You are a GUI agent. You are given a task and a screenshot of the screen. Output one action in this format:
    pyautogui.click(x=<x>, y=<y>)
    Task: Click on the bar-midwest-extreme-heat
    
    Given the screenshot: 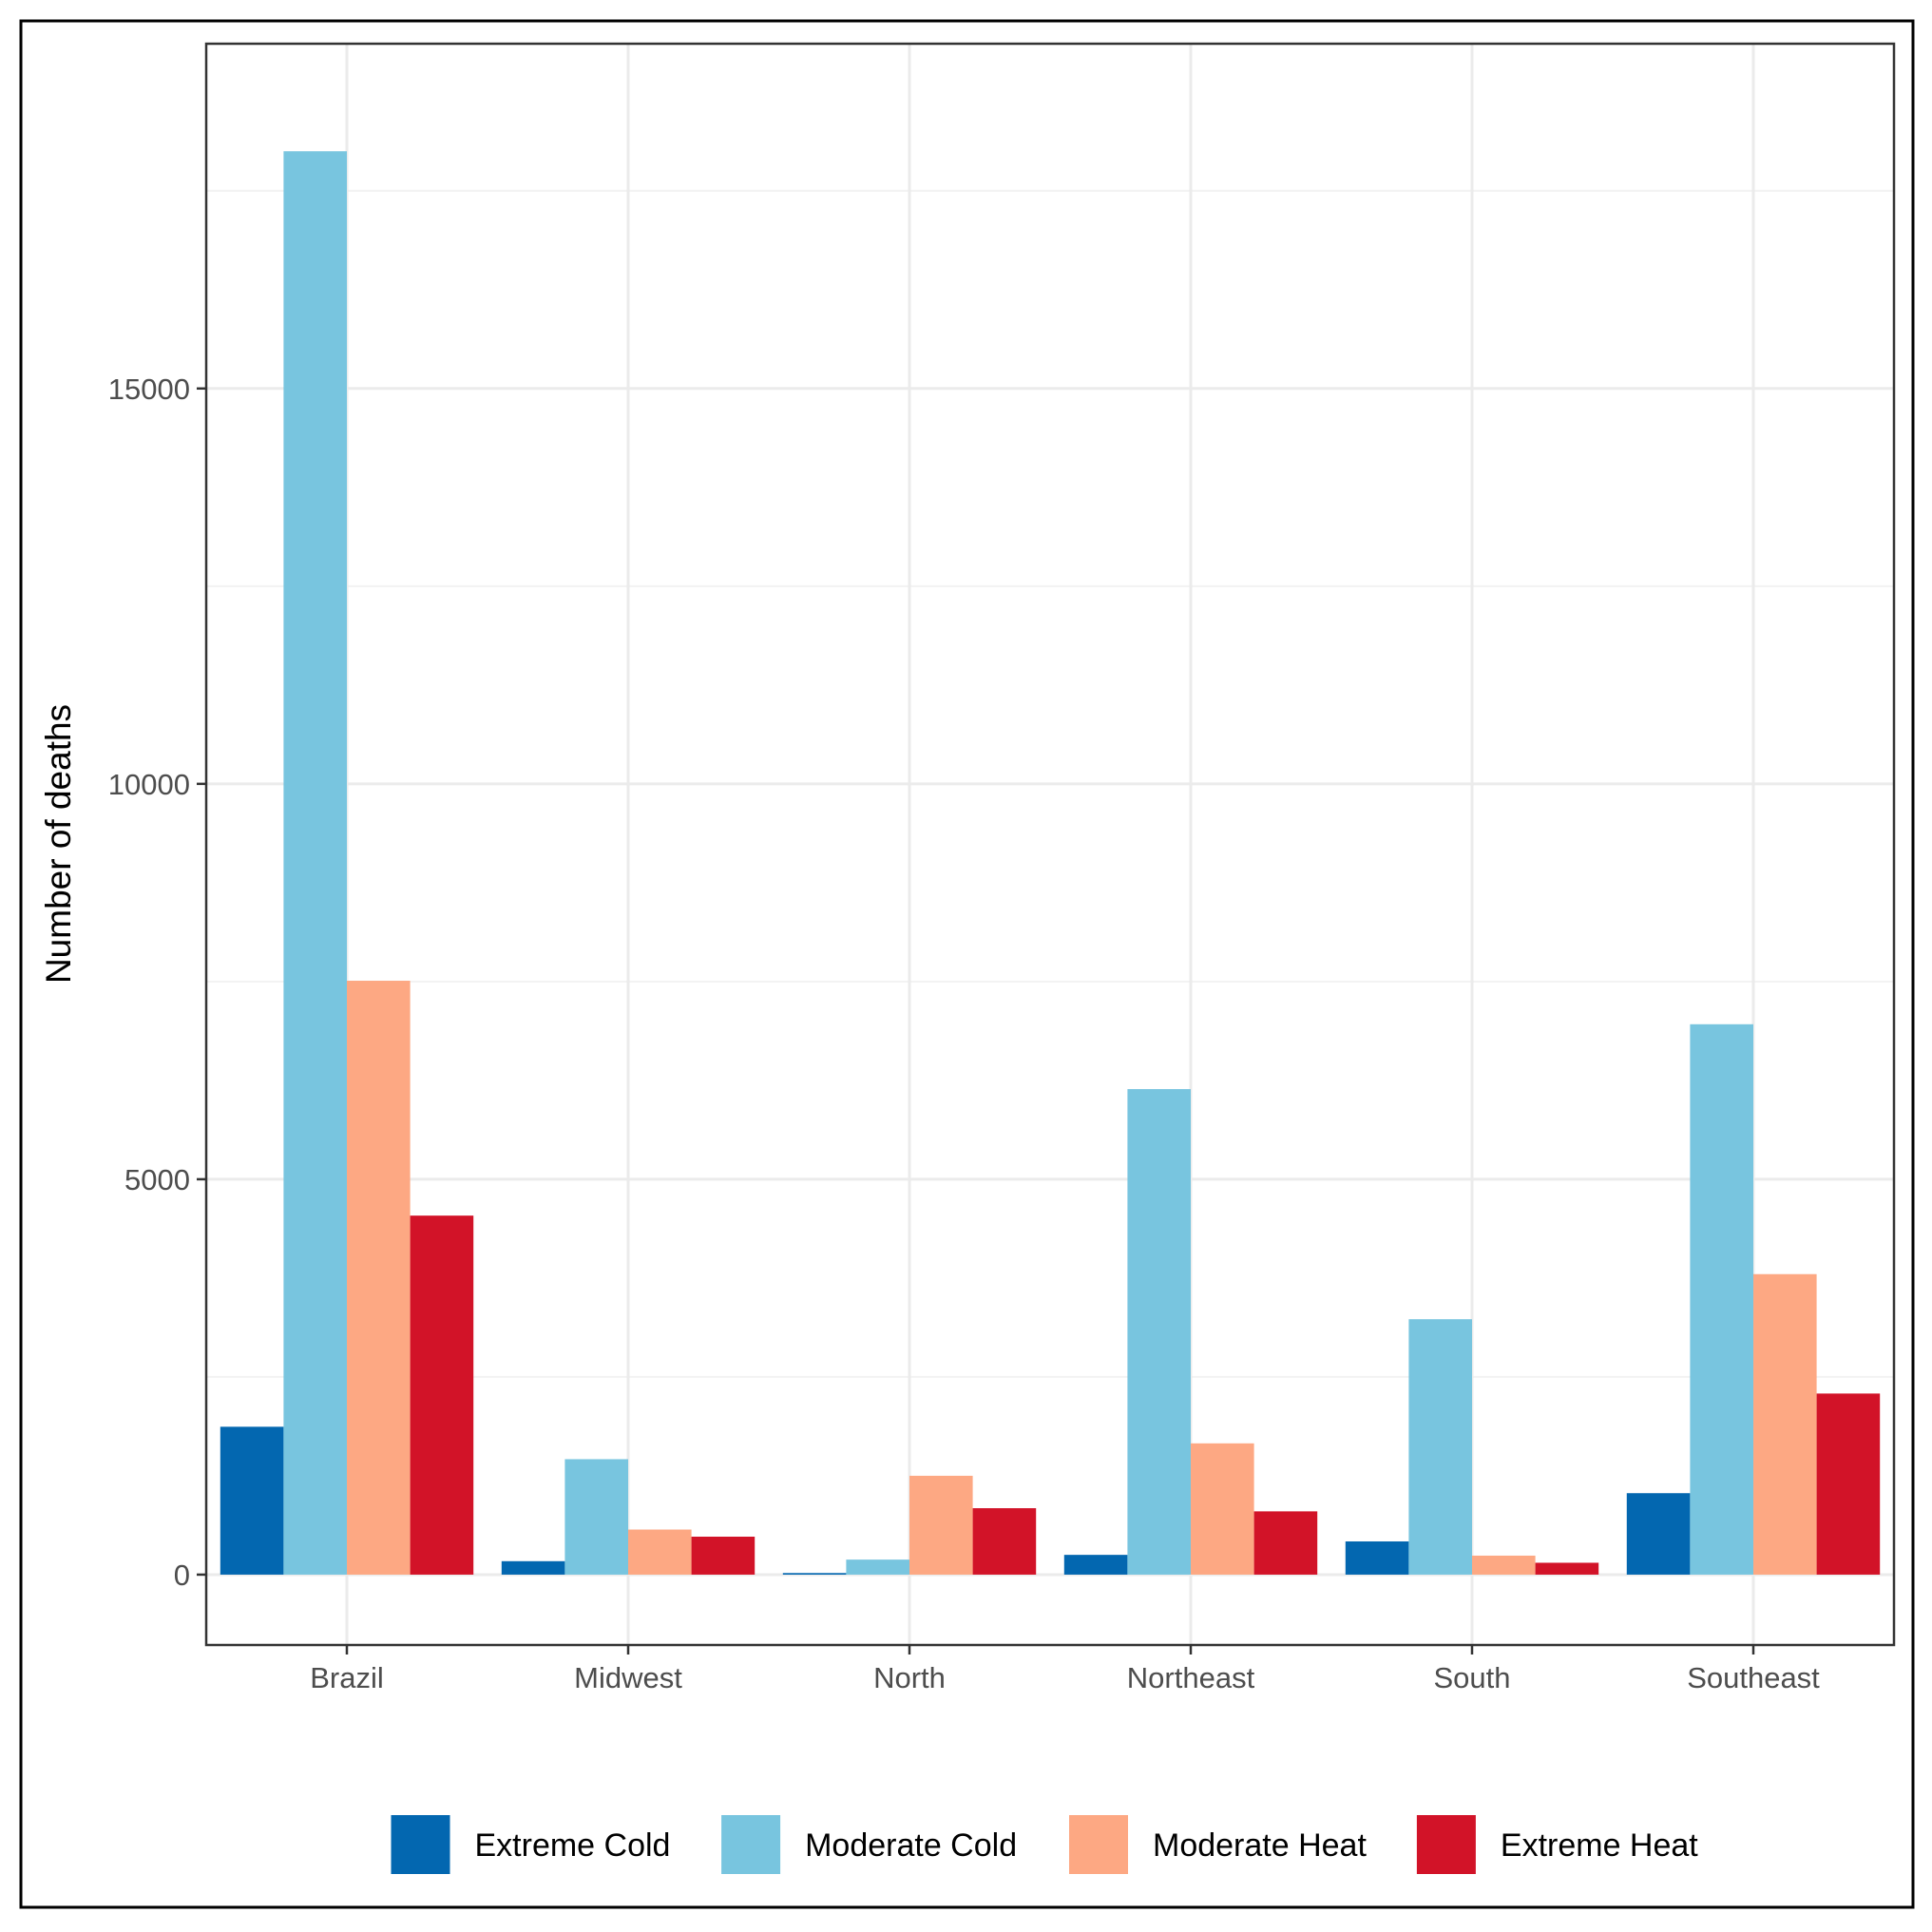 What is the action you would take?
    pyautogui.click(x=723, y=1556)
    